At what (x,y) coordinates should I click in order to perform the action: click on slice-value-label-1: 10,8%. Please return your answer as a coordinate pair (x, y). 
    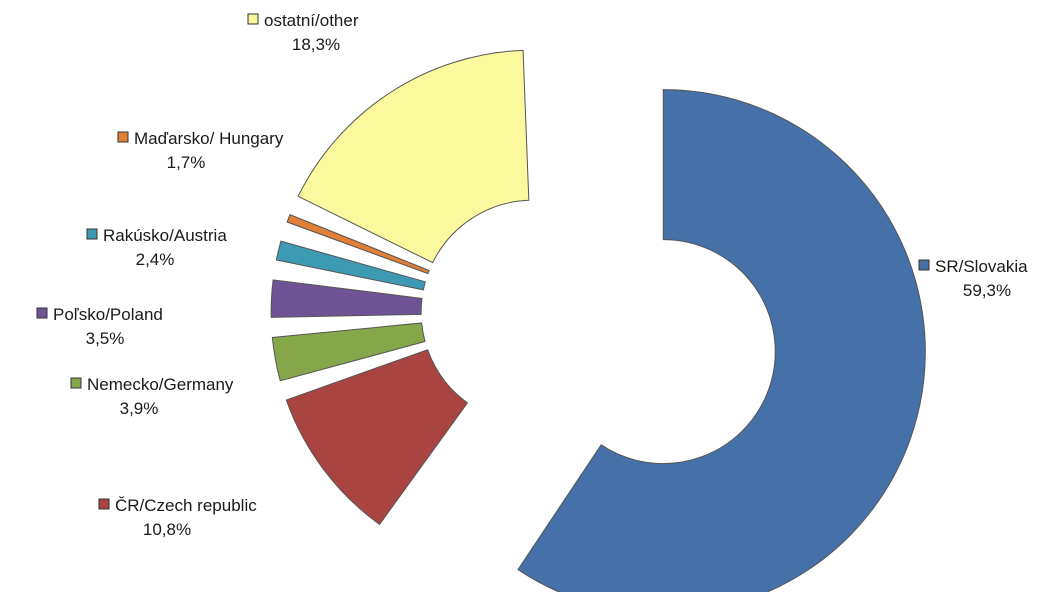
    Looking at the image, I should click on (167, 529).